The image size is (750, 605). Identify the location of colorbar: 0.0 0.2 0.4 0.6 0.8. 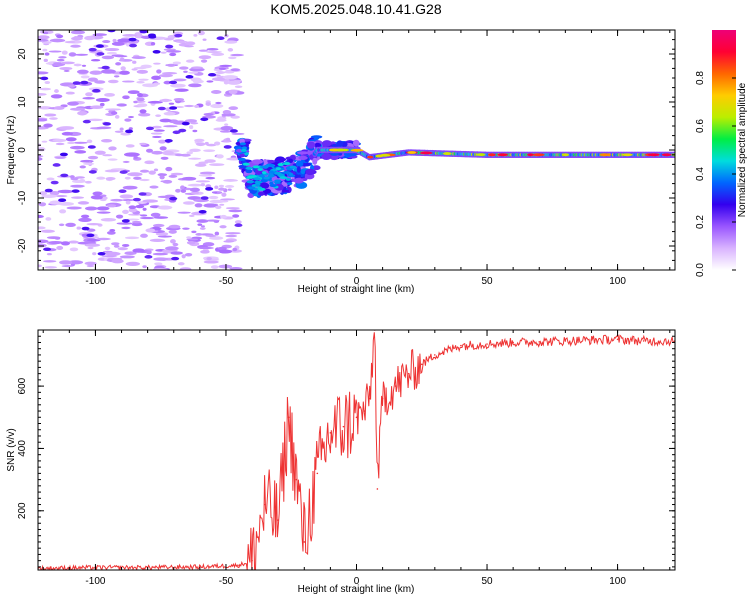
(715, 153).